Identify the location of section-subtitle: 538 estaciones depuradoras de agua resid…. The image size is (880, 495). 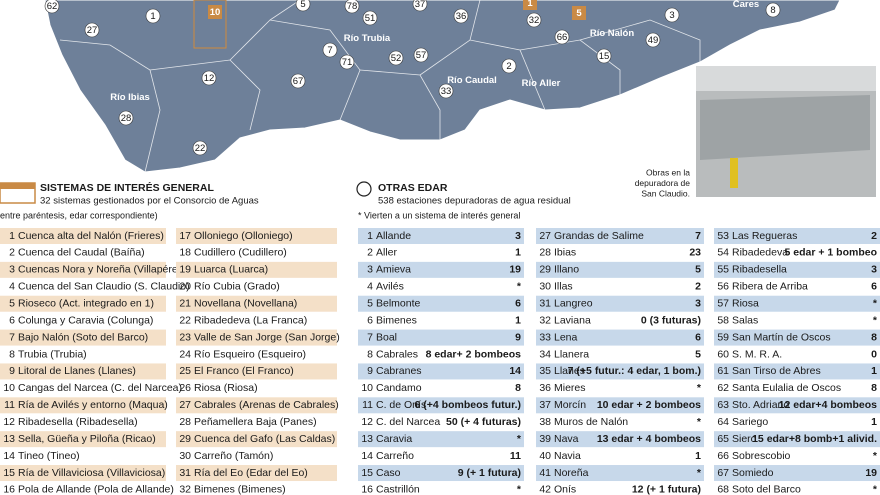
(474, 201).